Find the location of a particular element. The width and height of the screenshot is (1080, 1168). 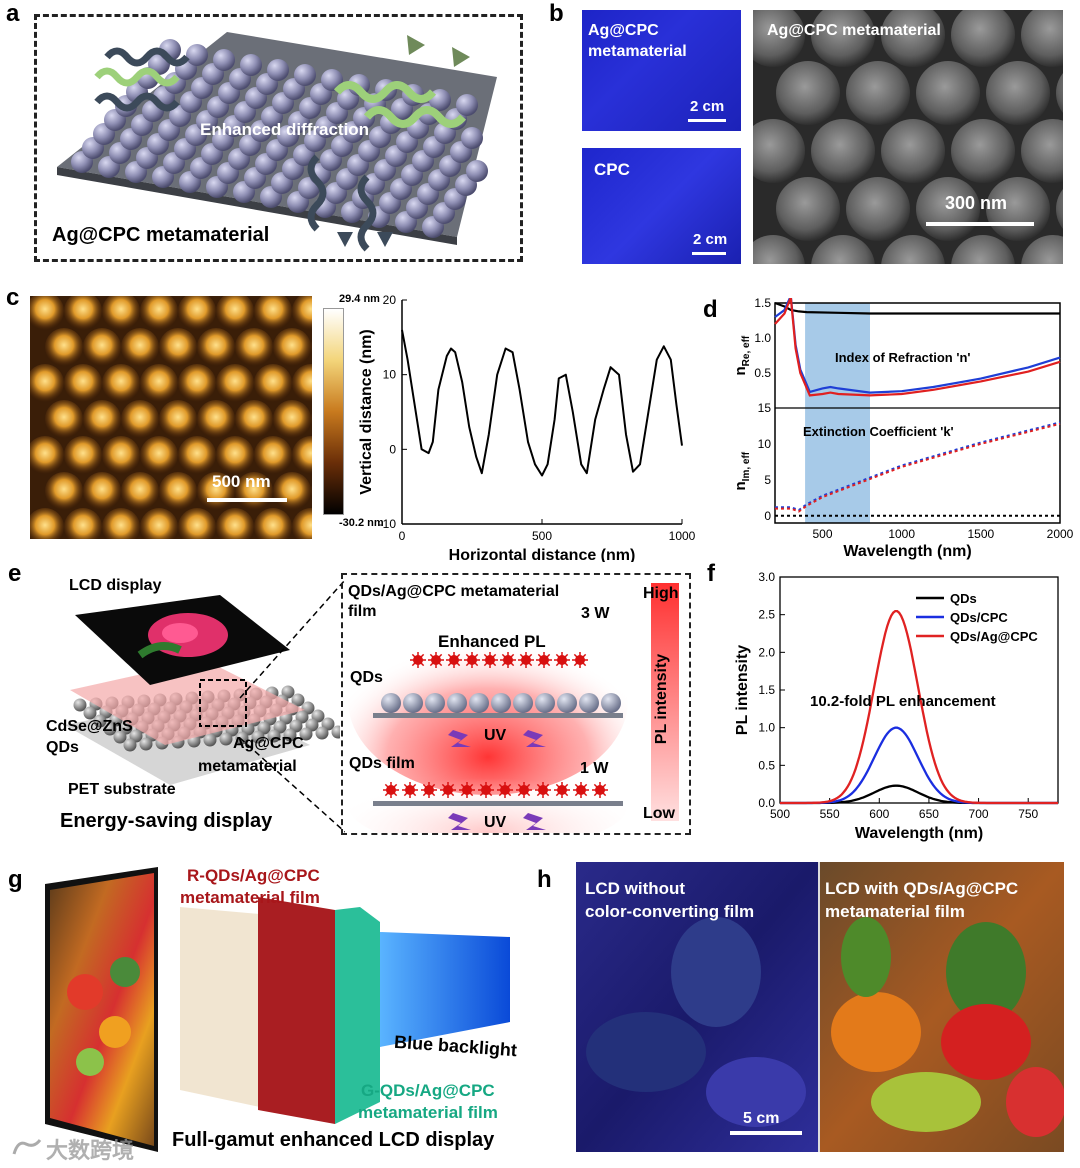

panel-label-a: a is located at coordinates (13, 13).